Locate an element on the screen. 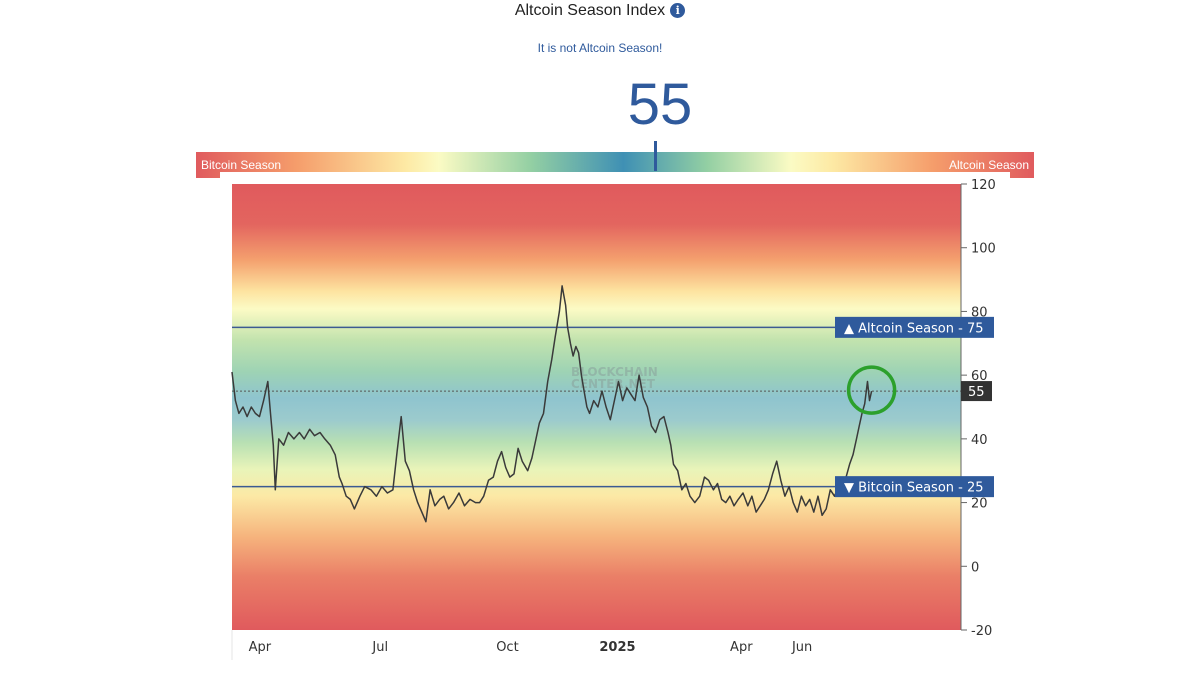 Image resolution: width=1200 pixels, height=675 pixels. y-tick-label: 80 is located at coordinates (979, 312).